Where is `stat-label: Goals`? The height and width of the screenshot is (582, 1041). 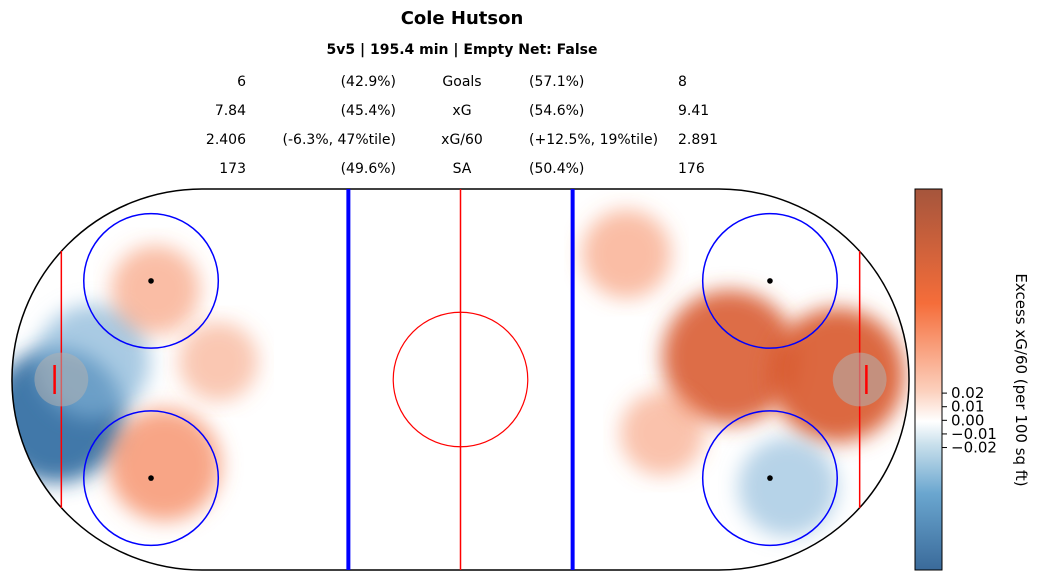
stat-label: Goals is located at coordinates (462, 82).